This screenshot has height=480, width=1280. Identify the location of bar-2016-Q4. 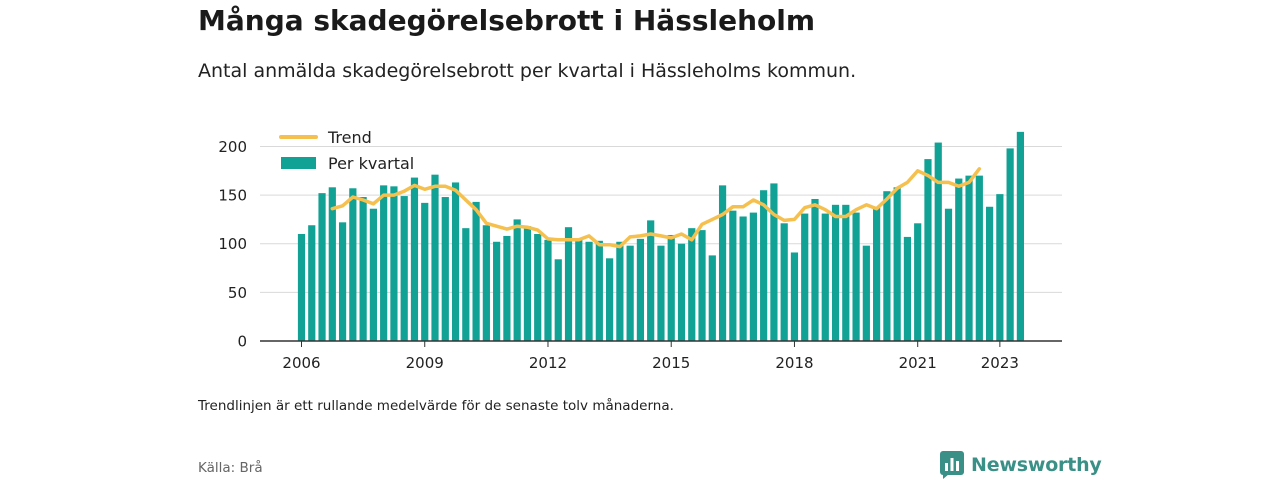
(743, 278).